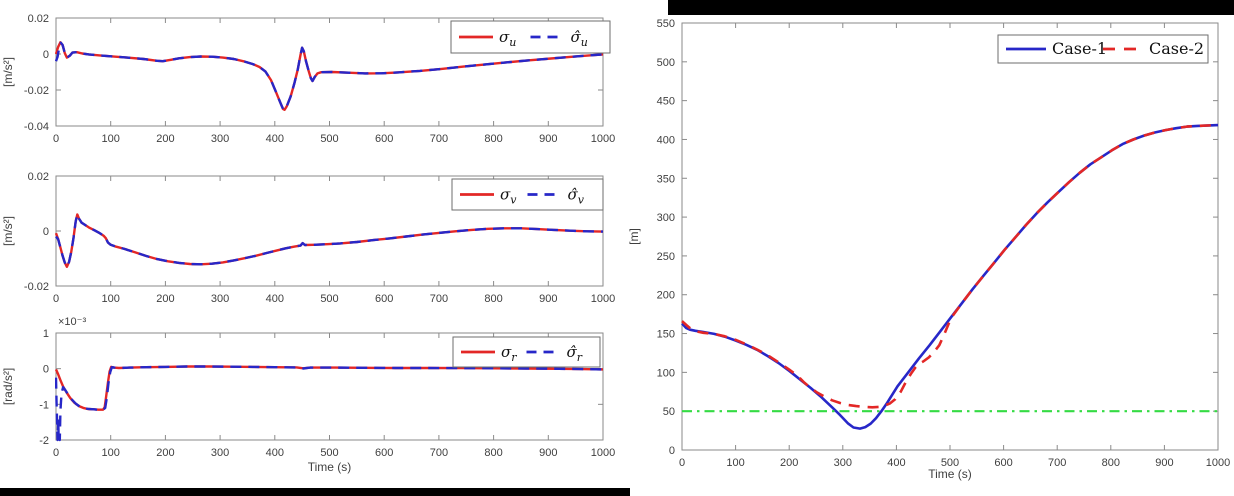  Describe the element at coordinates (72, 322) in the screenshot. I see `axis-multiplier: ×10⁻³` at that location.